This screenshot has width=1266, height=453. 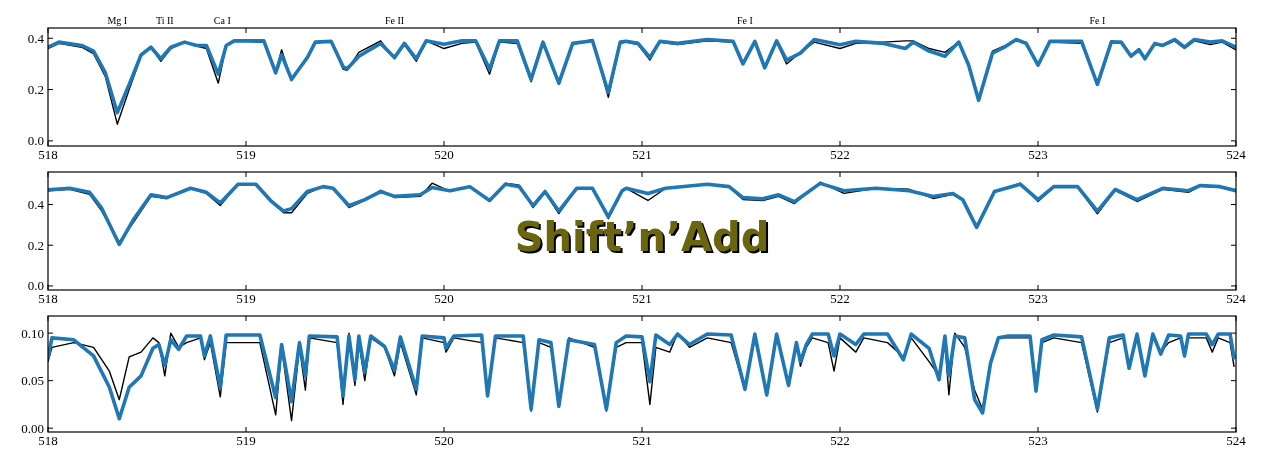 I want to click on y-tick-label: 0.05, so click(x=32, y=381).